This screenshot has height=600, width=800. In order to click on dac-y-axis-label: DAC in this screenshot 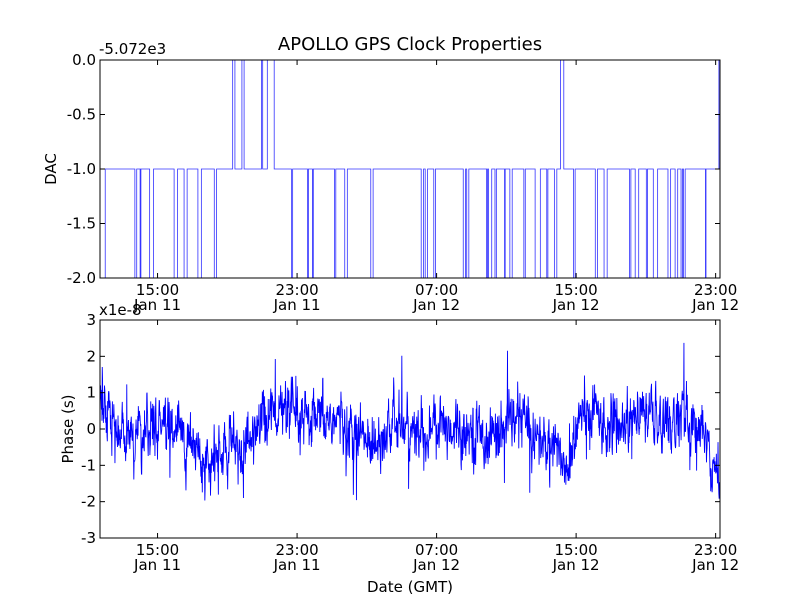, I will do `click(51, 169)`.